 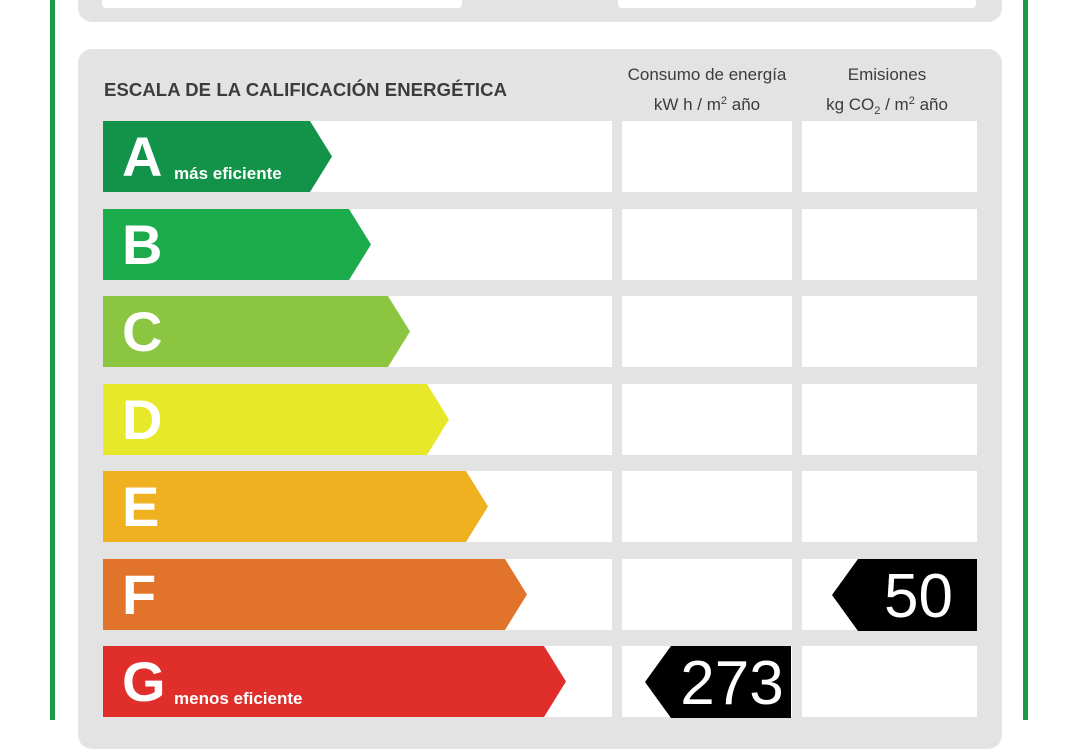 What do you see at coordinates (142, 419) in the screenshot?
I see `grade-letter: D` at bounding box center [142, 419].